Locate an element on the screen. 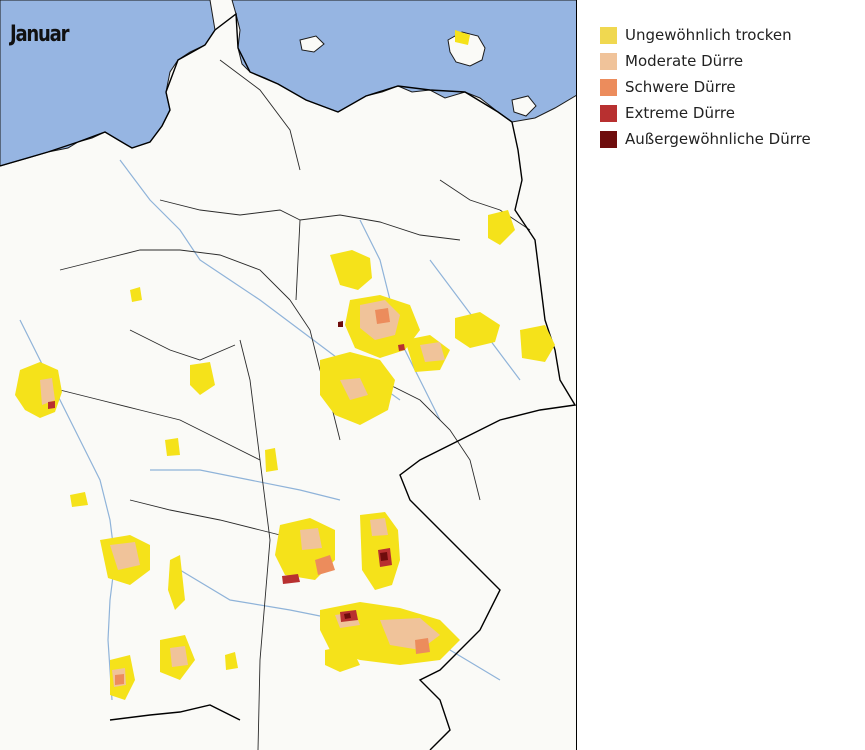 The width and height of the screenshot is (865, 750). legend-item-severe-drought: Schwere Dürre is located at coordinates (705, 87).